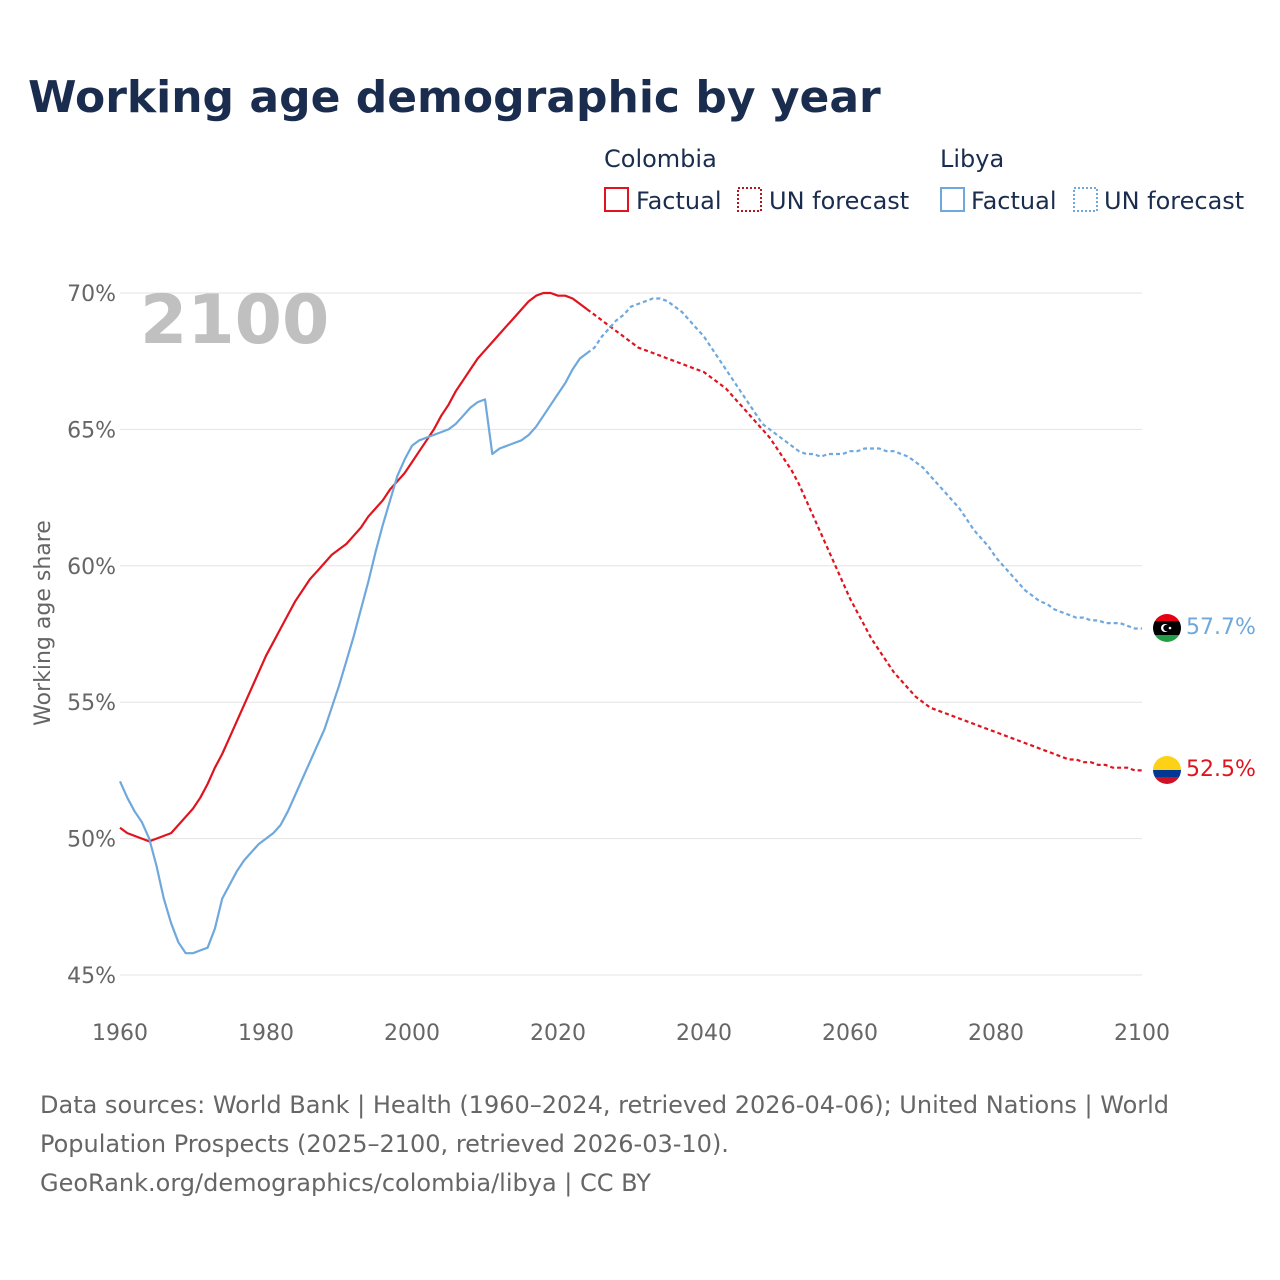  I want to click on x-tick-label: 1980, so click(266, 1033).